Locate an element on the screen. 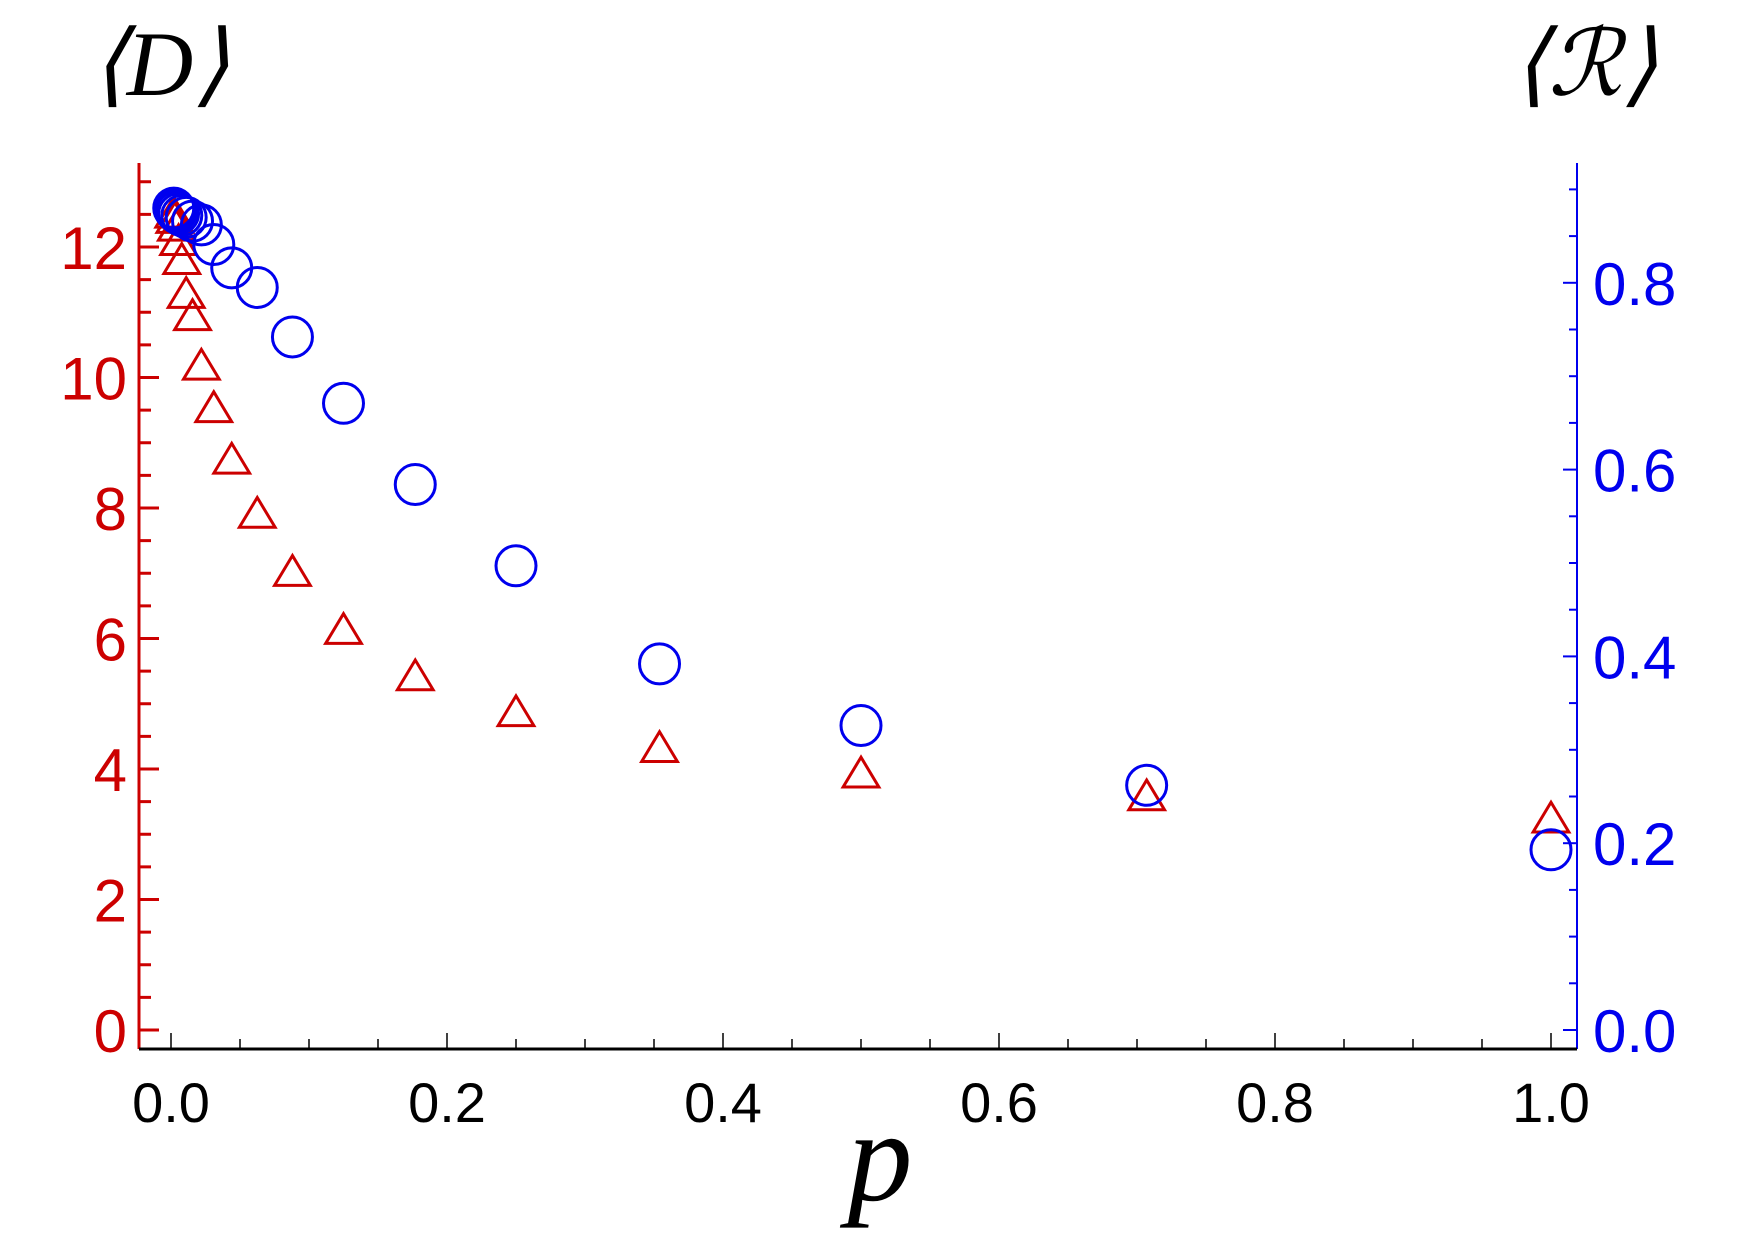 This screenshot has width=1751, height=1242. y-right-tick-label: 0.6 is located at coordinates (1634, 471).